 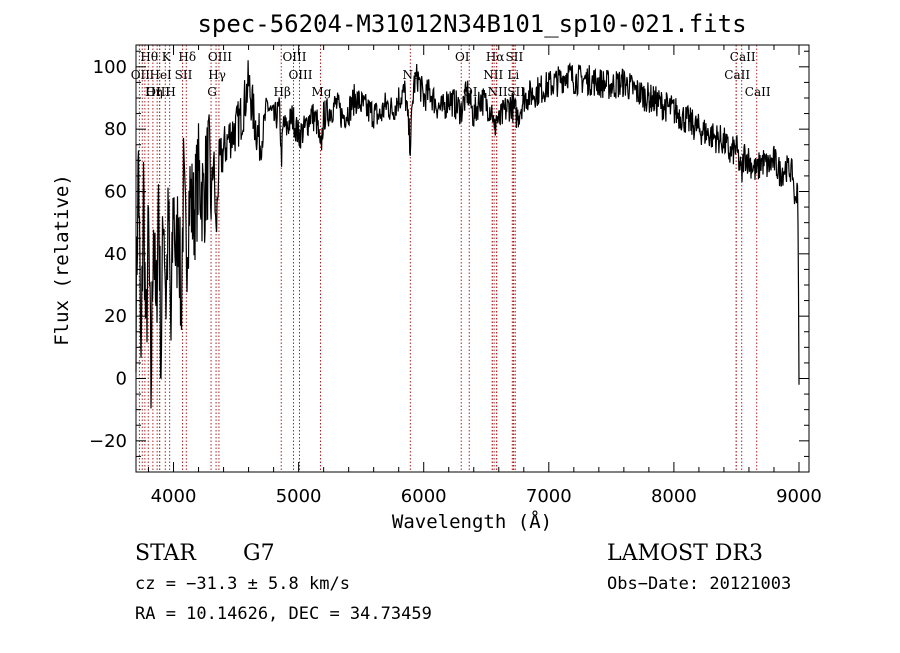 What do you see at coordinates (217, 75) in the screenshot?
I see `spectral-line-label: Hγ` at bounding box center [217, 75].